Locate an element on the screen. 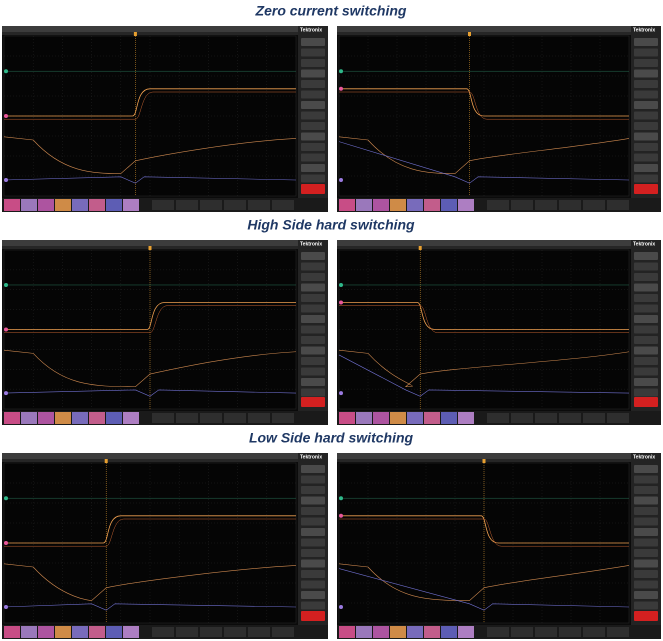 The height and width of the screenshot is (641, 663). section-title: Low Side hard switching is located at coordinates (331, 438).